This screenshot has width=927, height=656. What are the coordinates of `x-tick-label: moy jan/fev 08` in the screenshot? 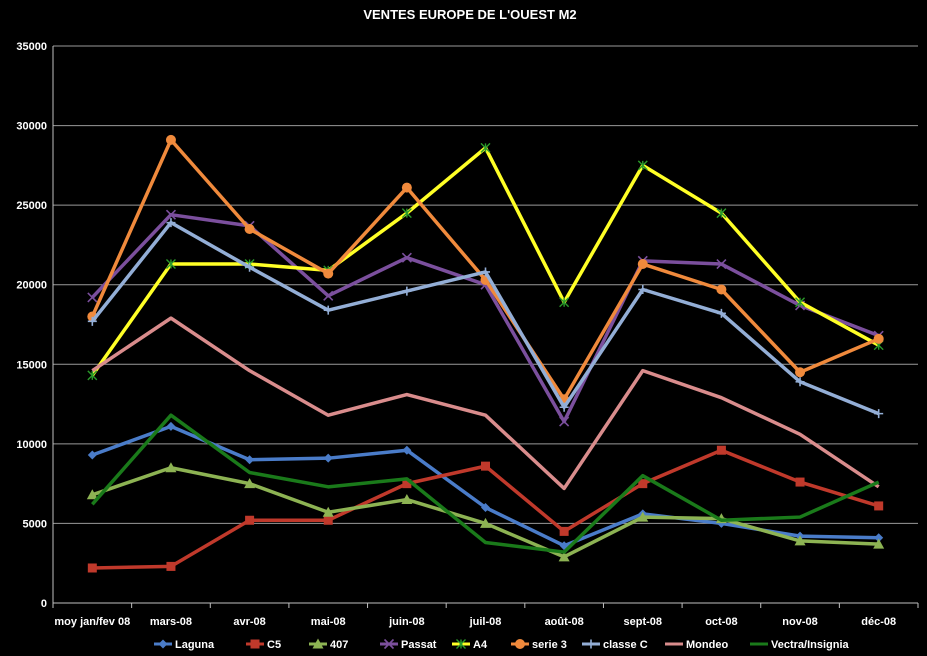 It's located at (92, 622).